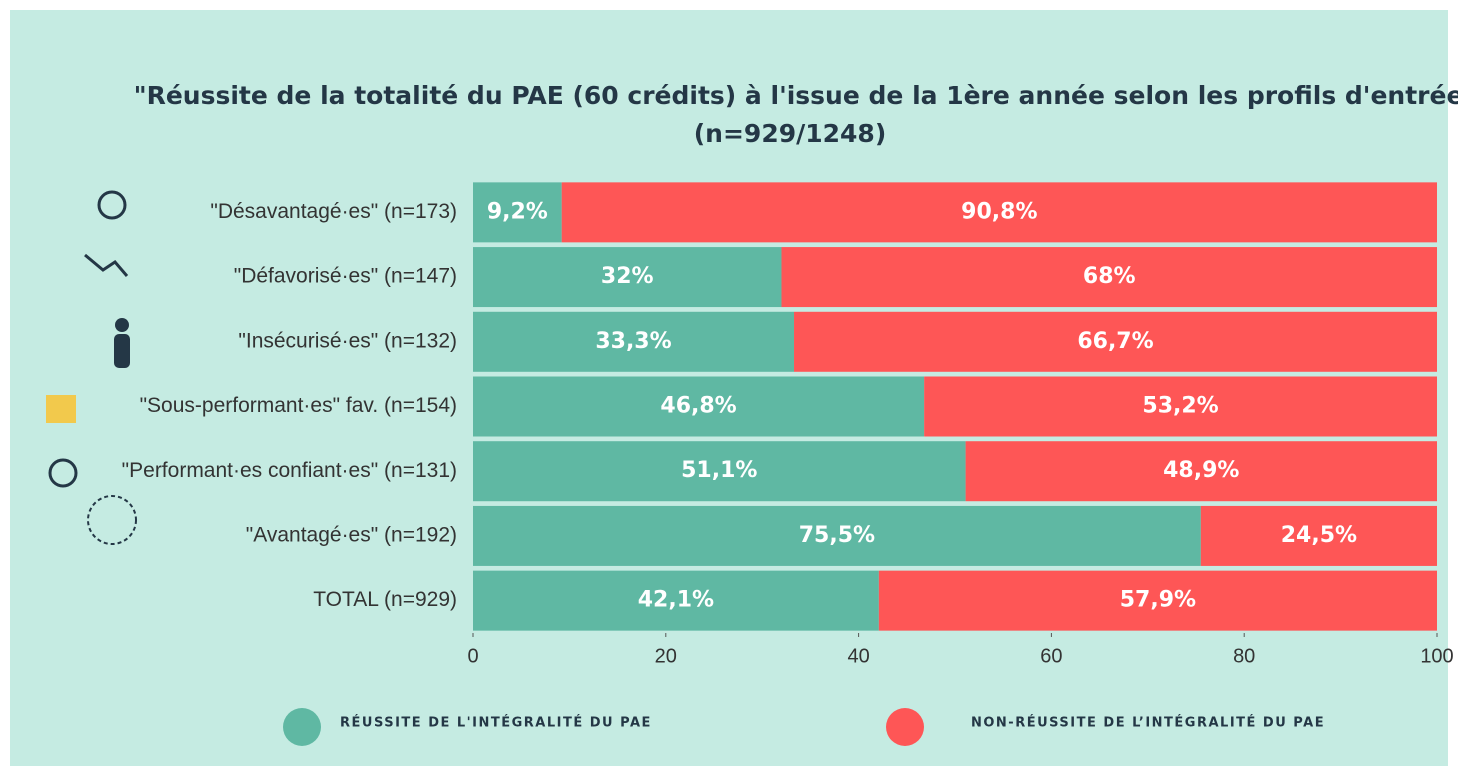  What do you see at coordinates (858, 656) in the screenshot?
I see `x-tick-label: 40` at bounding box center [858, 656].